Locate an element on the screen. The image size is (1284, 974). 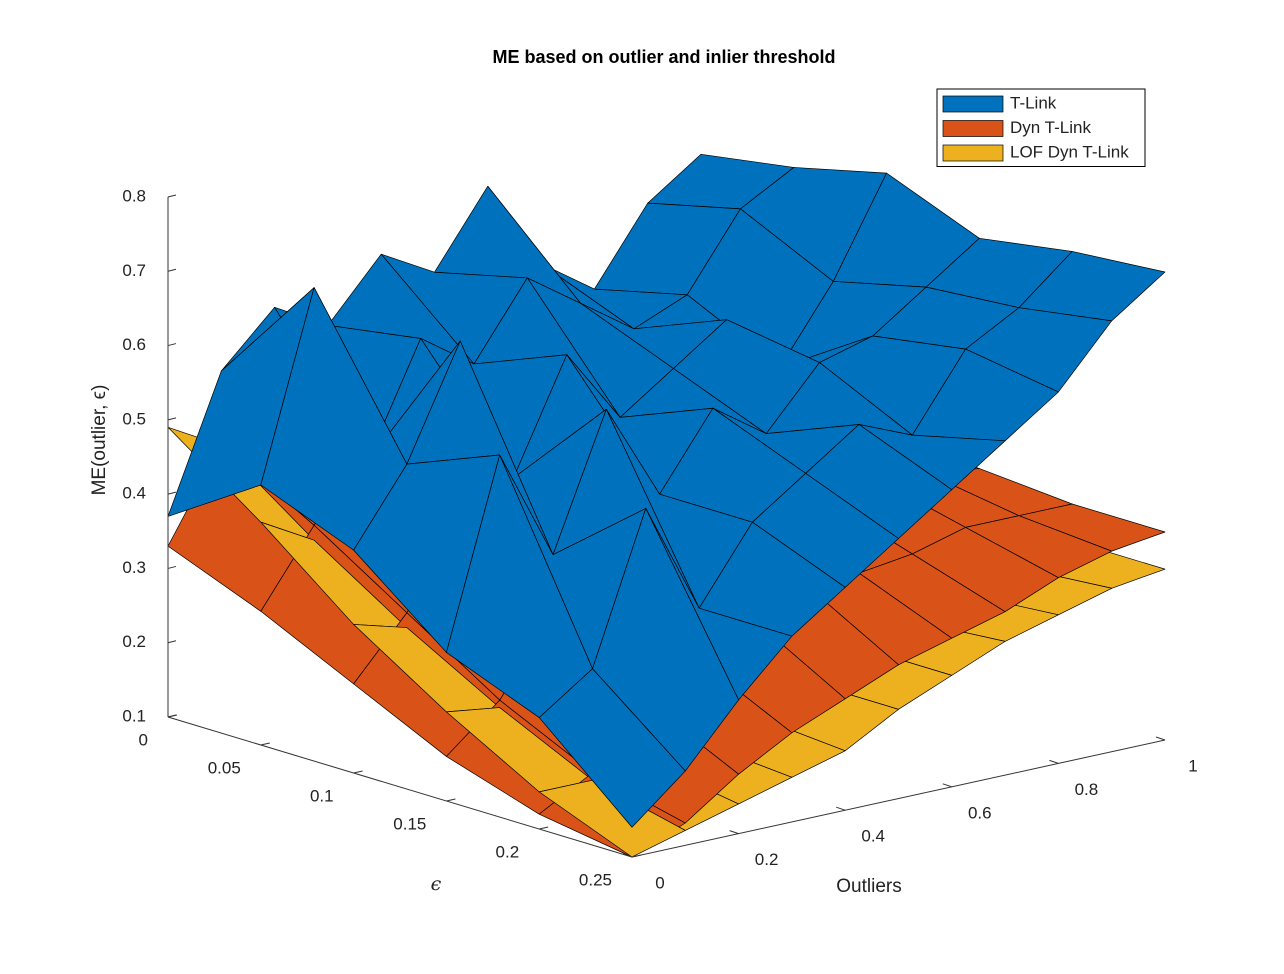
x-tick-label: 0.4 is located at coordinates (873, 836).